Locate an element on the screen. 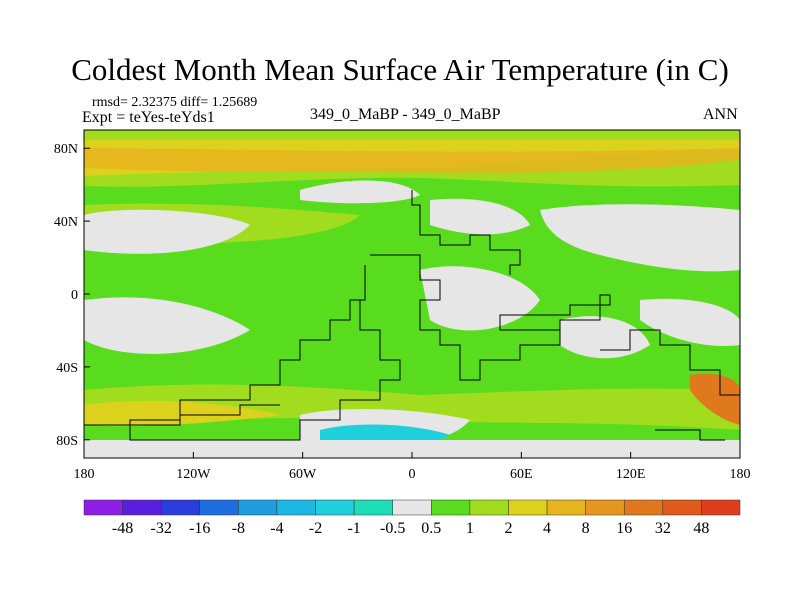 This screenshot has height=600, width=800. field-white-pole is located at coordinates (412, 449).